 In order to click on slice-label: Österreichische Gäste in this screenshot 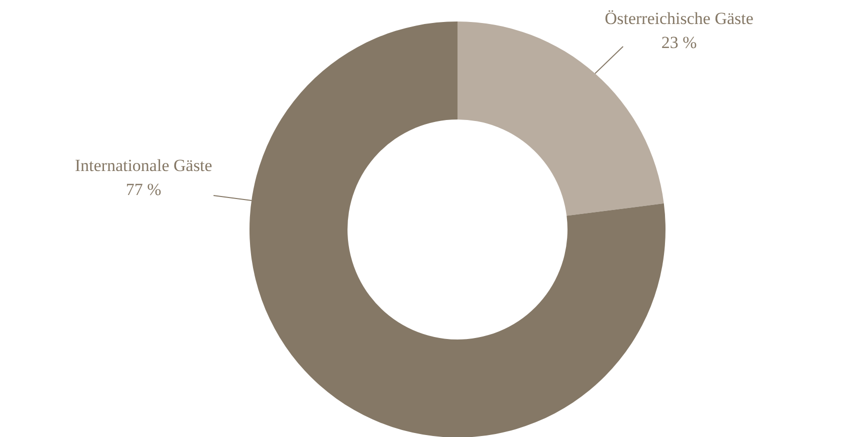, I will do `click(679, 18)`.